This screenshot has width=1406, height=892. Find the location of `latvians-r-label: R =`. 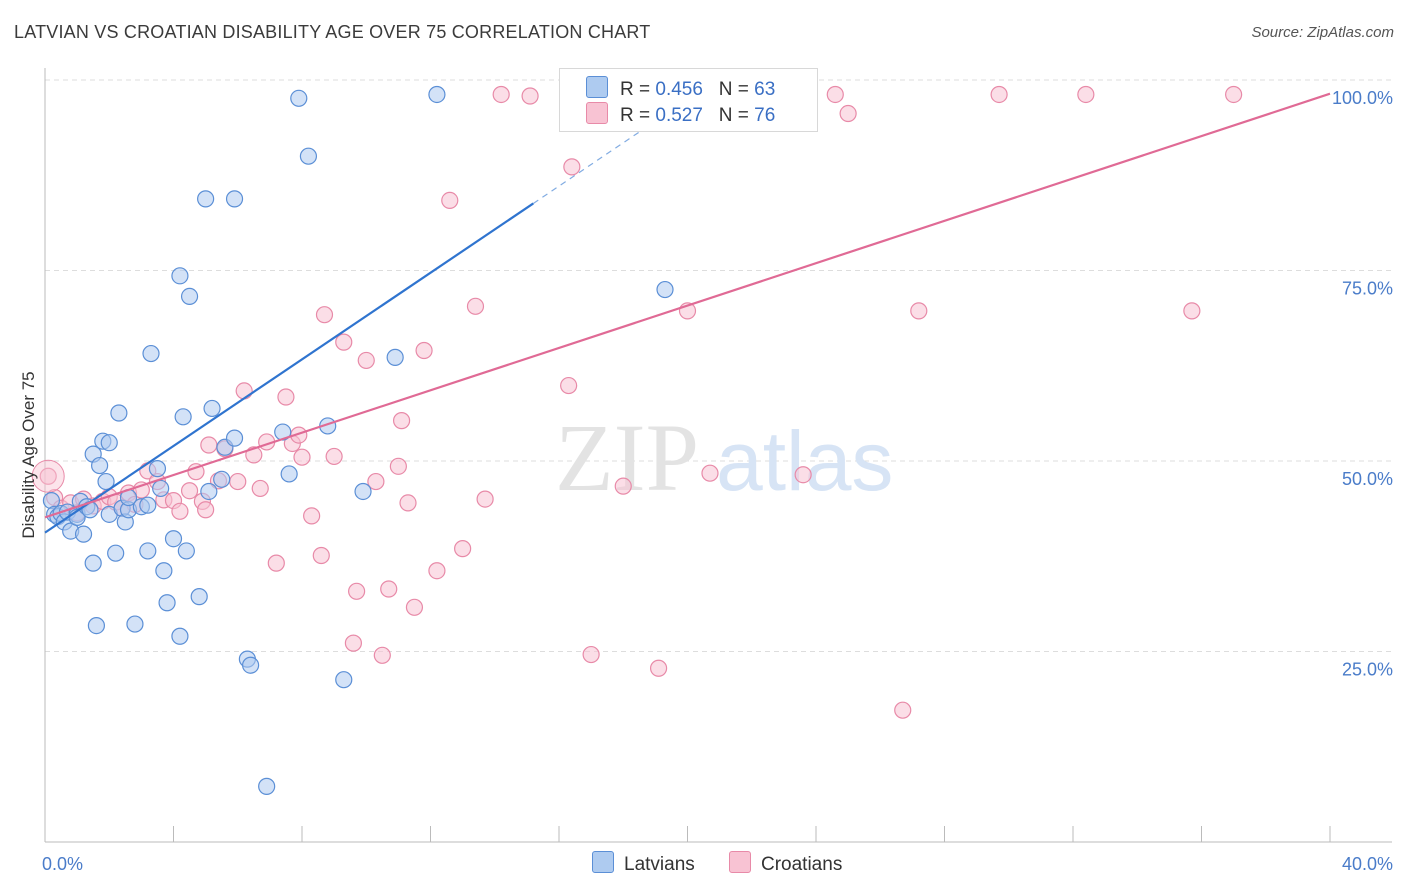

latvians-r-label: R = is located at coordinates (635, 89).